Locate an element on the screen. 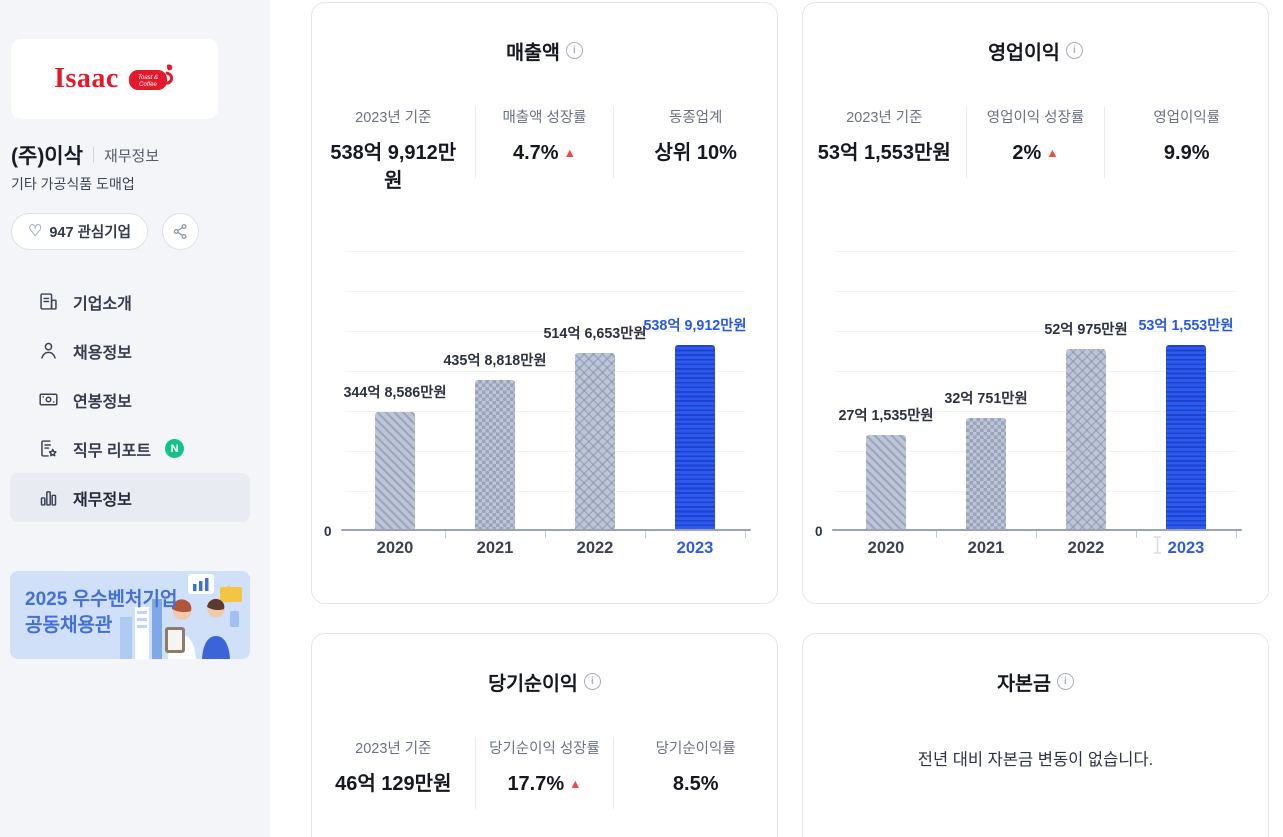 The width and height of the screenshot is (1283, 837). company-name: (주)이삭 is located at coordinates (47, 156).